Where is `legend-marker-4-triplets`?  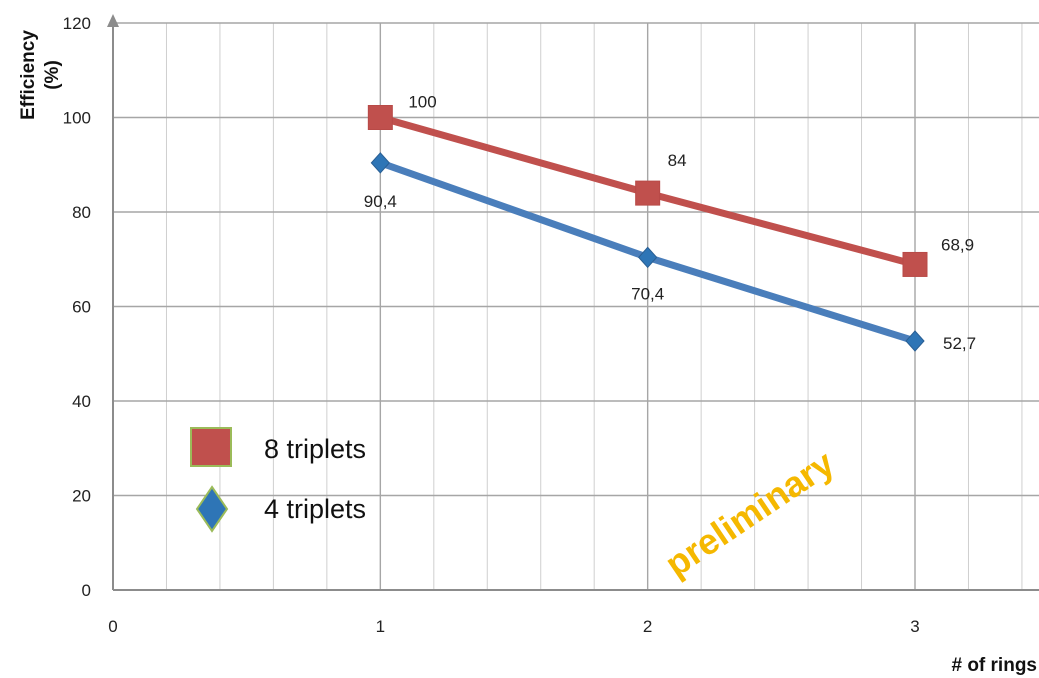
legend-marker-4-triplets is located at coordinates (212, 509).